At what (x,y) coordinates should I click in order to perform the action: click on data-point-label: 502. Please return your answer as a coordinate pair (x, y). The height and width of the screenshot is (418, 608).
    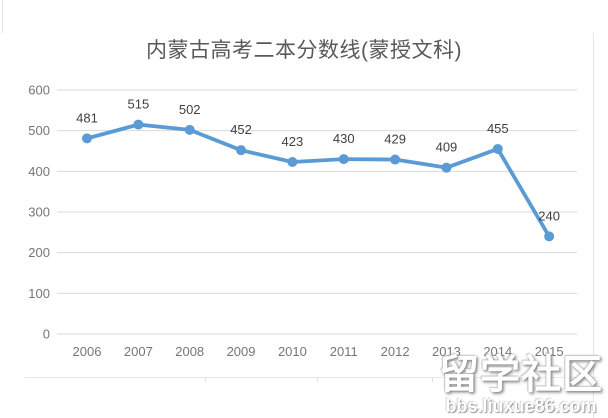
    Looking at the image, I should click on (190, 109).